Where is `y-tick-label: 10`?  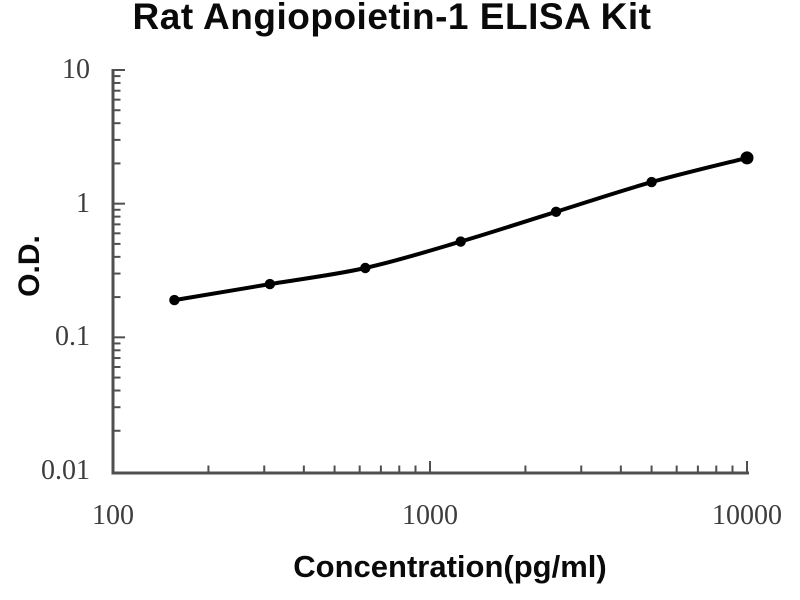
y-tick-label: 10 is located at coordinates (76, 69).